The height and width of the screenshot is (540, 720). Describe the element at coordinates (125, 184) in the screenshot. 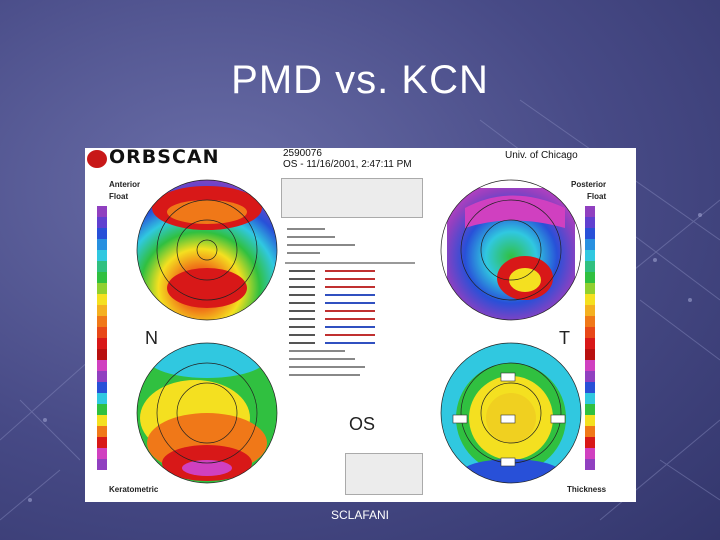

I see `anterior-label: Anterior` at that location.